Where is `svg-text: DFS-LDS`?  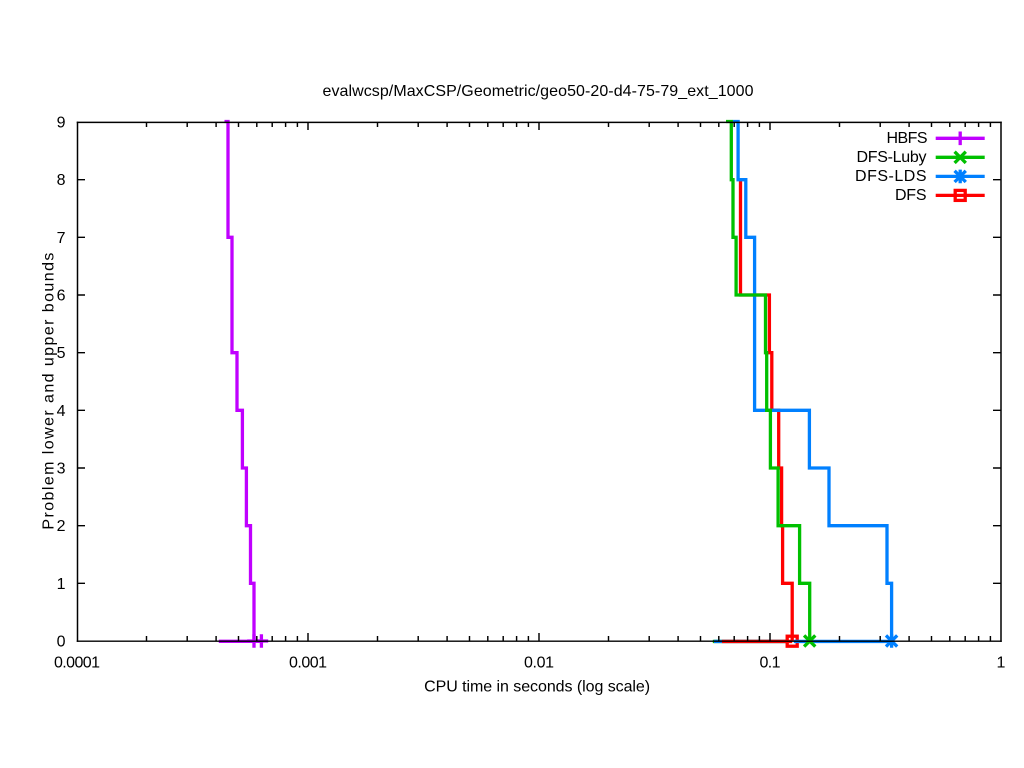 svg-text: DFS-LDS is located at coordinates (891, 176).